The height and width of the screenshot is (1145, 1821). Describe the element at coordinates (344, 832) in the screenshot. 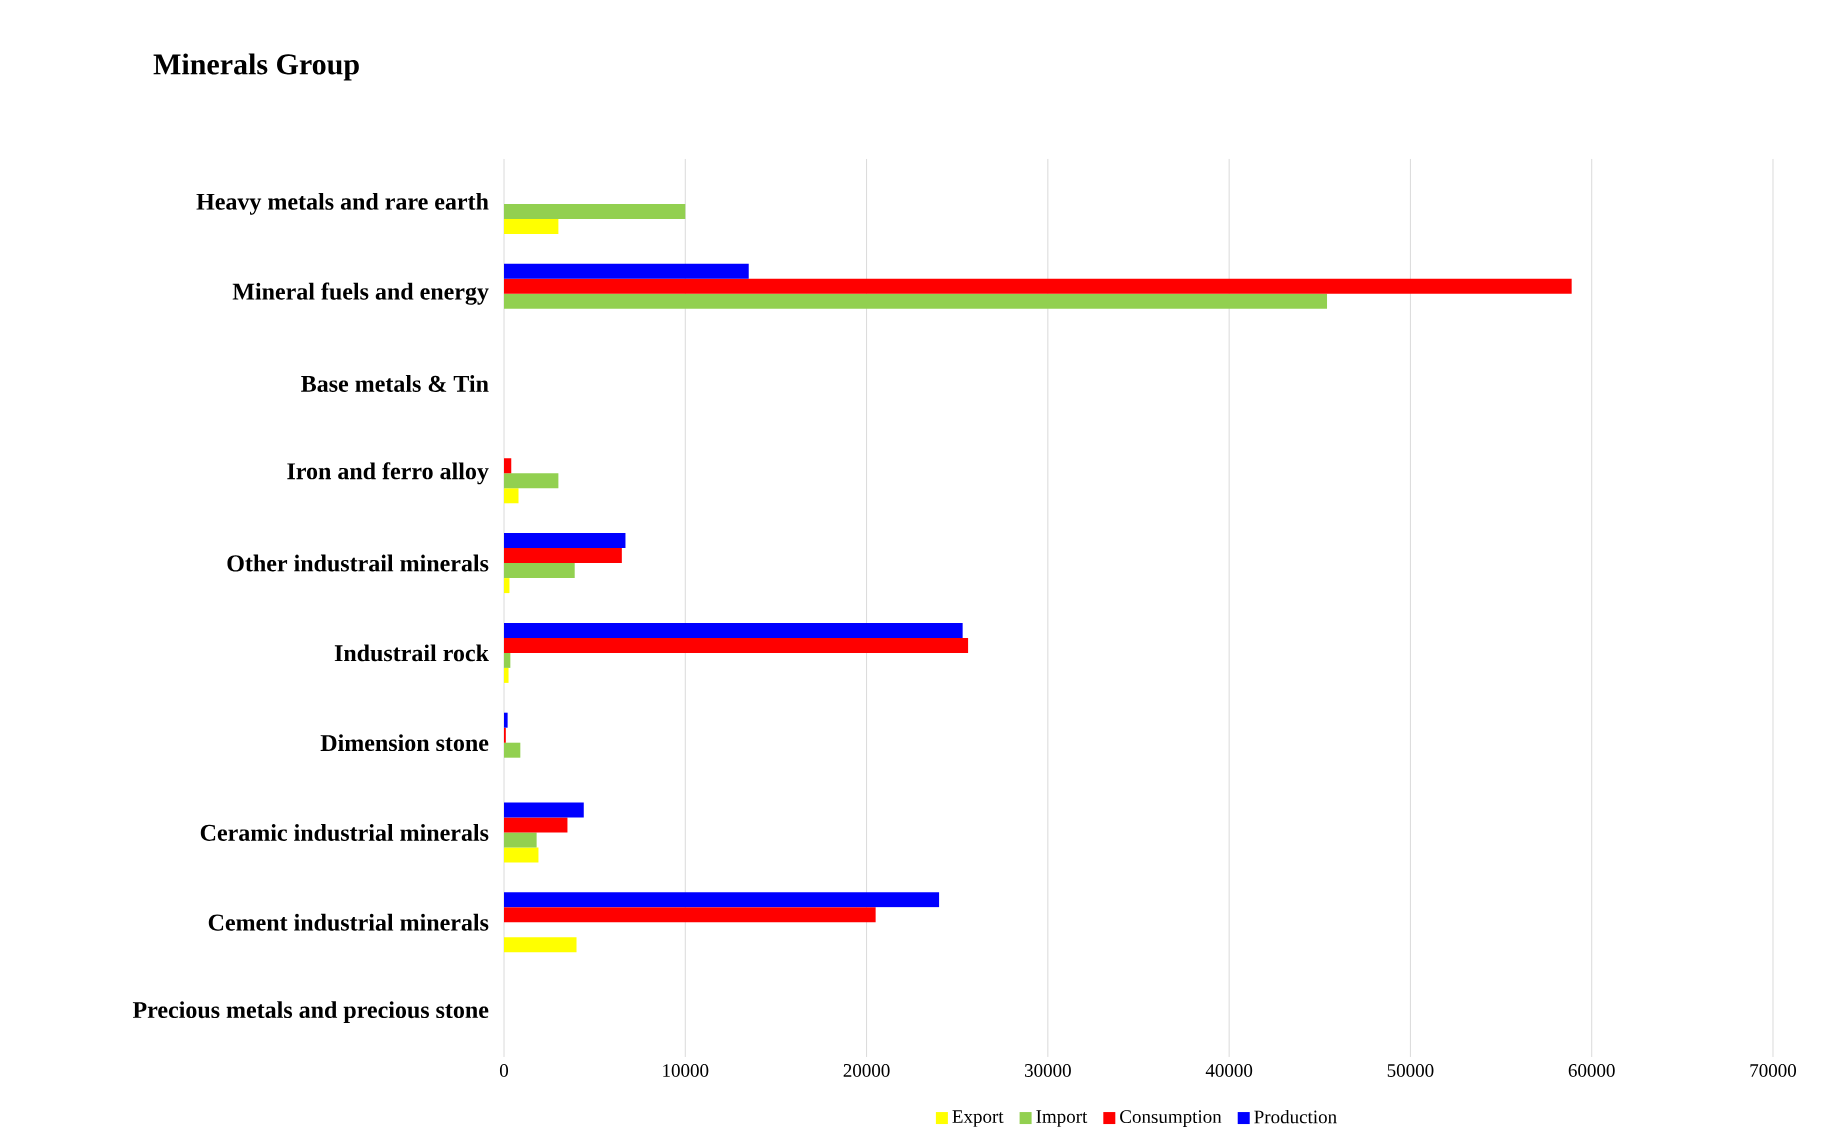

I see `y-tick-label: Ceramic industrial minerals` at that location.